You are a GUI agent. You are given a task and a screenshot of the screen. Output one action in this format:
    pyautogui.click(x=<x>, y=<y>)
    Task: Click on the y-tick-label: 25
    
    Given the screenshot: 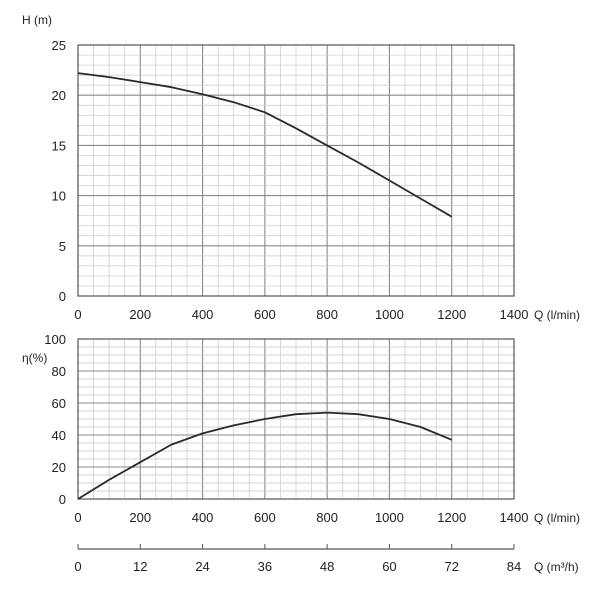 What is the action you would take?
    pyautogui.click(x=59, y=45)
    